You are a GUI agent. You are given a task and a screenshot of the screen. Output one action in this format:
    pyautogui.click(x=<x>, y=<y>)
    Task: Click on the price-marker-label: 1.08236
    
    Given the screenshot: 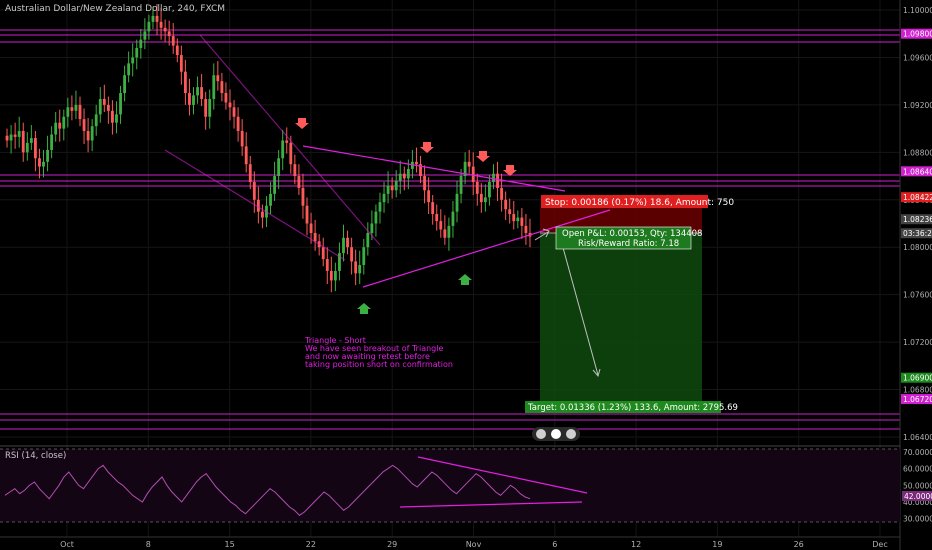 What is the action you would take?
    pyautogui.click(x=917, y=219)
    